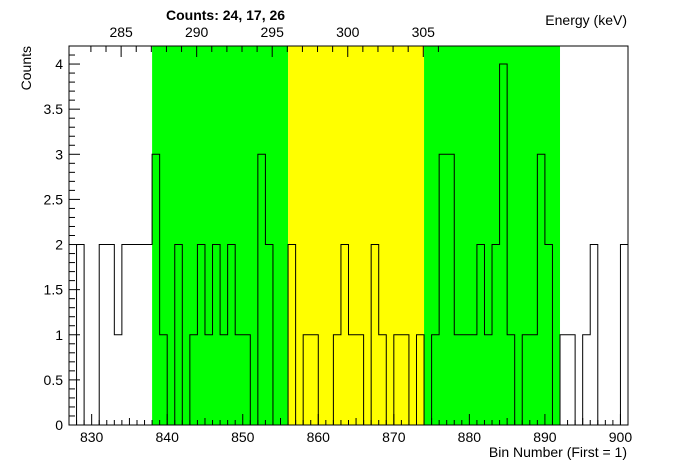  Describe the element at coordinates (54, 380) in the screenshot. I see `y-tick-label: 0.5` at that location.